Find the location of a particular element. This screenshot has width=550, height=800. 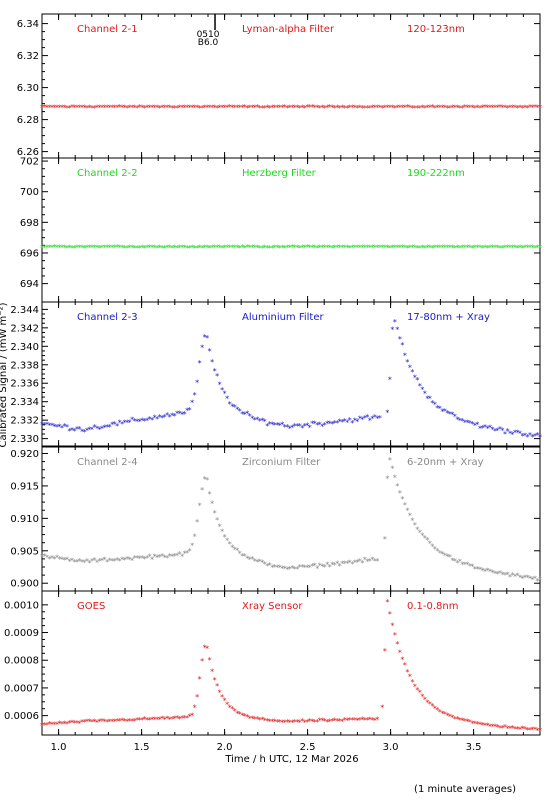

y-tick-label: 2.336 is located at coordinates (24, 384).